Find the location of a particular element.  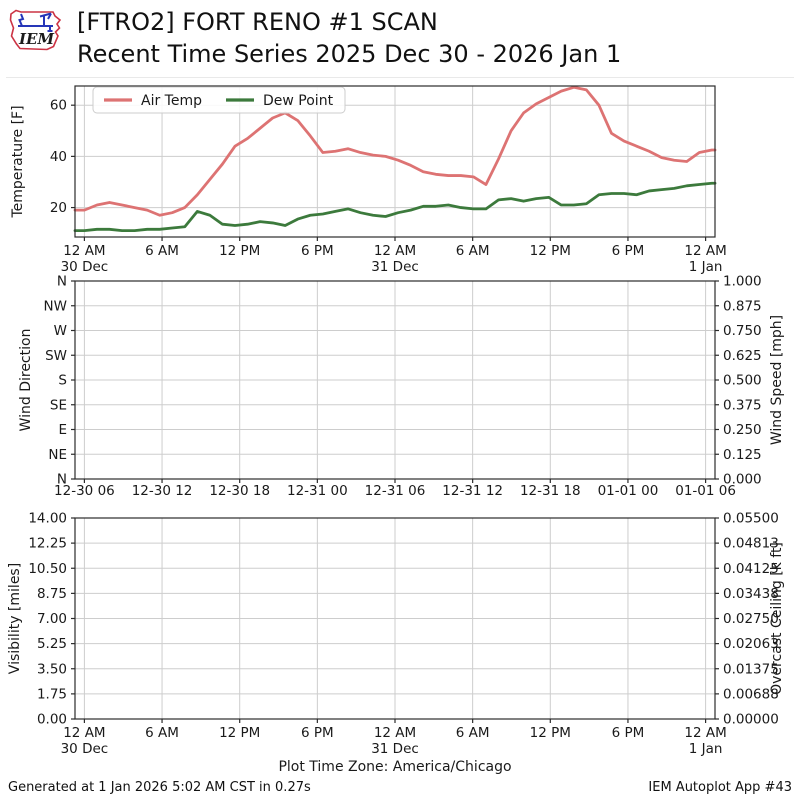

y-tick-label: 0.00 is located at coordinates (52, 720).